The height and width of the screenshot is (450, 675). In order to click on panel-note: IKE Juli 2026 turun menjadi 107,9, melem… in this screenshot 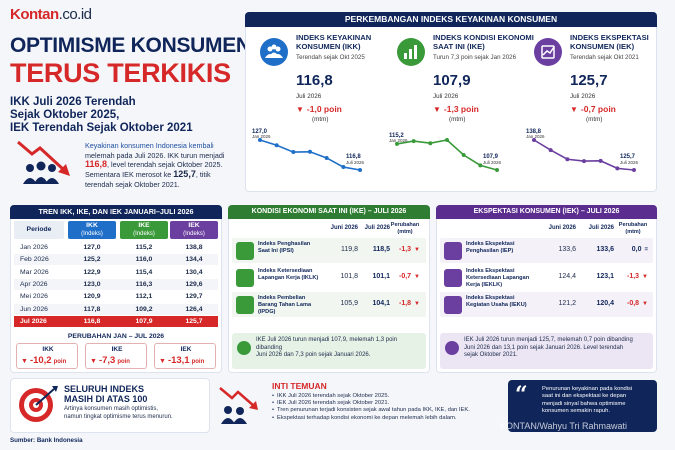, I will do `click(340, 348)`.